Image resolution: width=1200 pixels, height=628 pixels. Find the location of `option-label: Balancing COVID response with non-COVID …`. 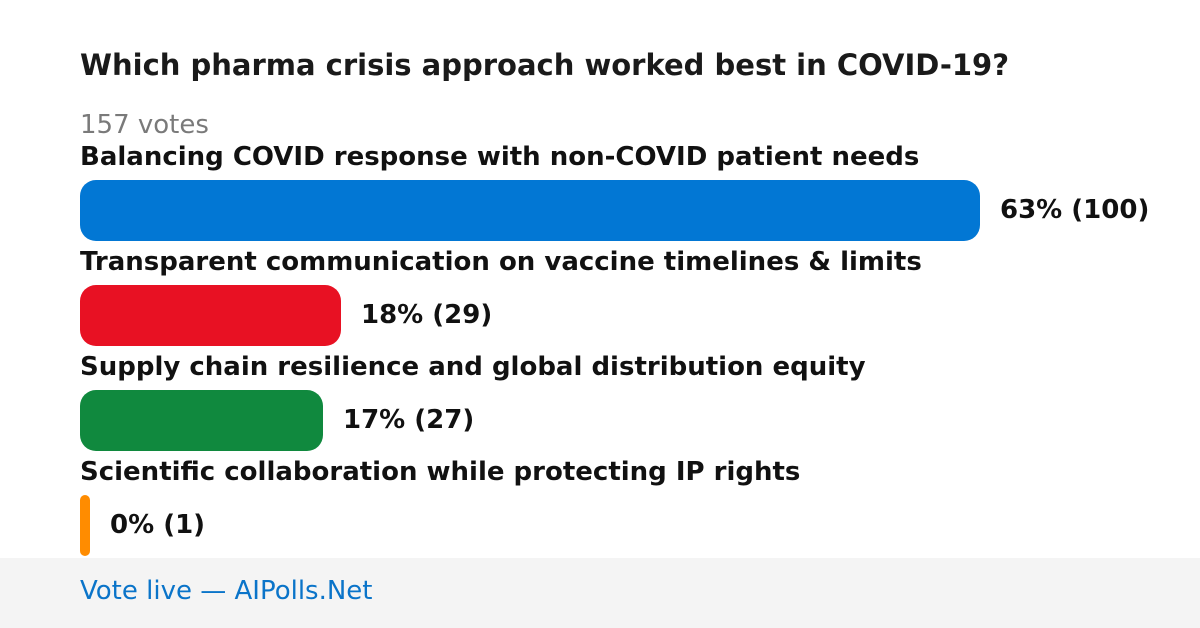

option-label: Balancing COVID response with non-COVID … is located at coordinates (499, 157).